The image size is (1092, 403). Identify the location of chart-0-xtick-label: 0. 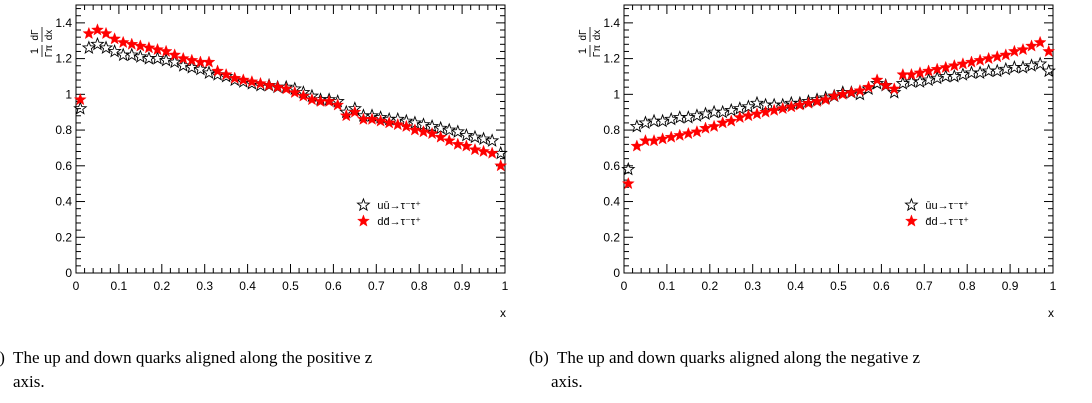
(76, 286).